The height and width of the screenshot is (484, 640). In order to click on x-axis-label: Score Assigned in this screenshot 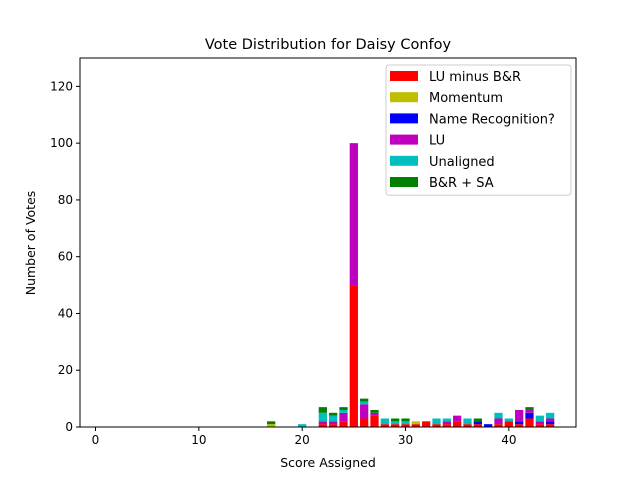, I will do `click(328, 462)`.